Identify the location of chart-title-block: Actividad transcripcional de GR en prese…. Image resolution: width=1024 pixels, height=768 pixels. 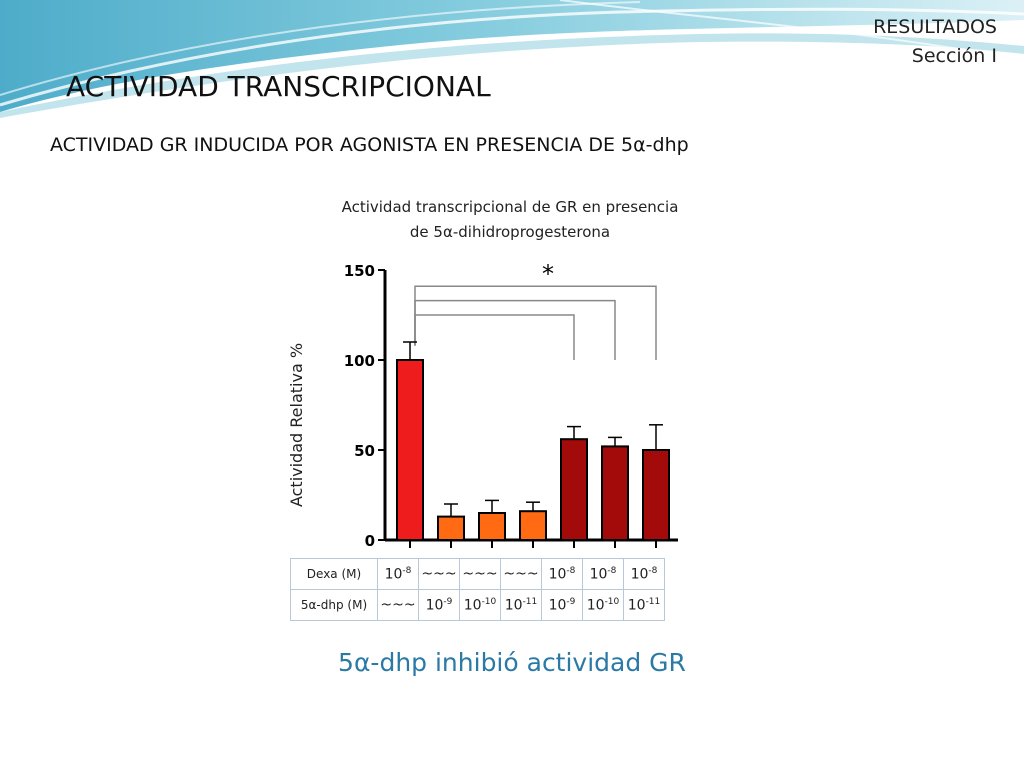
(510, 220).